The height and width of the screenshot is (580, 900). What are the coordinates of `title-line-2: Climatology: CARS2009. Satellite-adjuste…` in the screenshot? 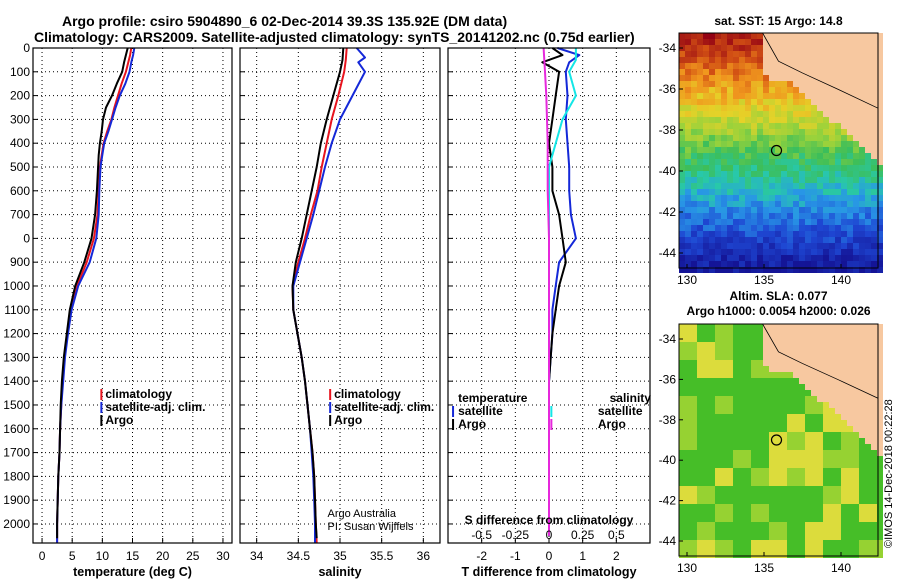 It's located at (334, 37).